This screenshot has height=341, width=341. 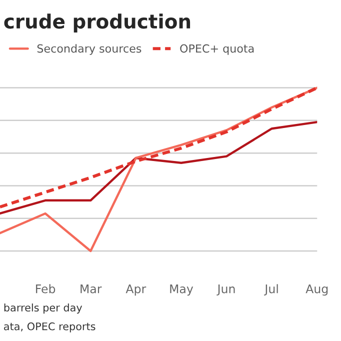 I want to click on x-tick-label: Apr, so click(x=136, y=290).